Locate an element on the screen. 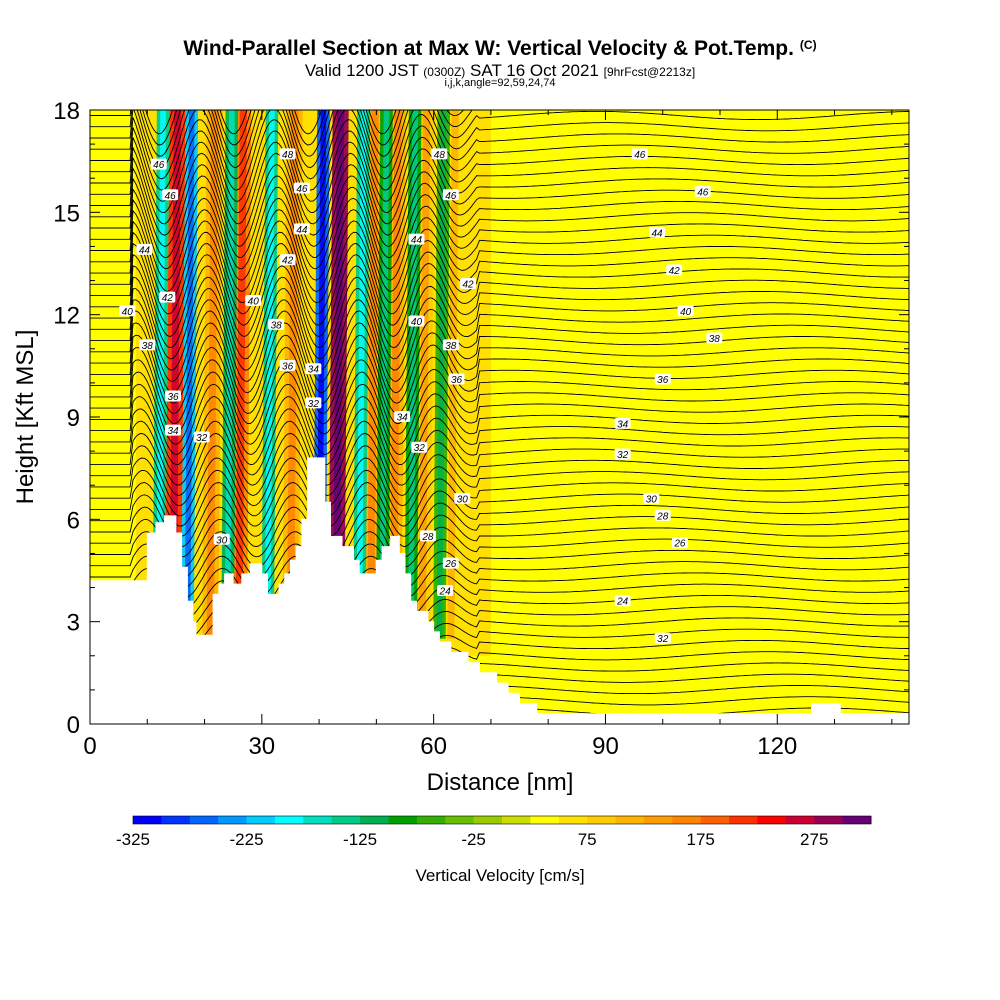 Image resolution: width=1000 pixels, height=1000 pixels. contour-label-4-2: 42 is located at coordinates (468, 284).